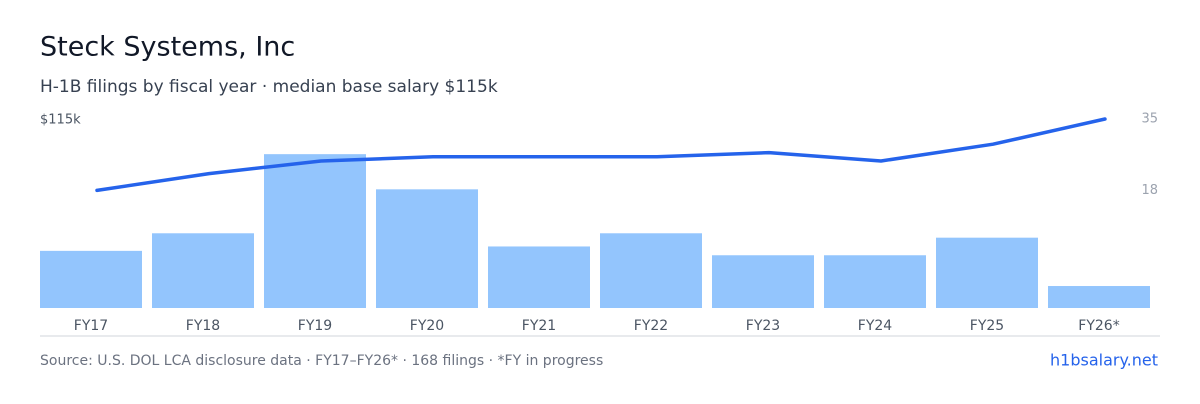 Image resolution: width=1200 pixels, height=404 pixels. I want to click on x-tick-label: FY23, so click(763, 326).